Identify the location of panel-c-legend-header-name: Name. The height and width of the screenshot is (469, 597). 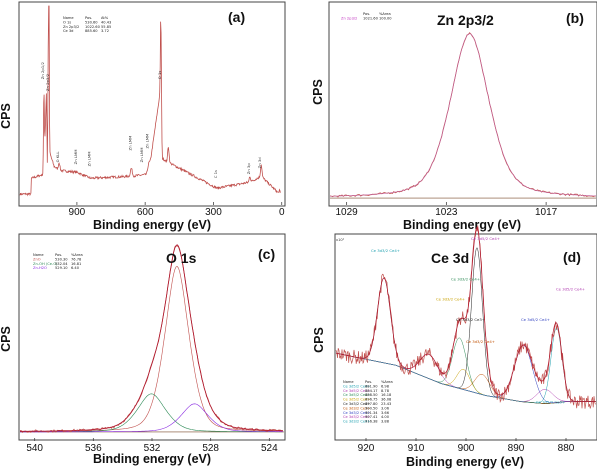
(38, 255).